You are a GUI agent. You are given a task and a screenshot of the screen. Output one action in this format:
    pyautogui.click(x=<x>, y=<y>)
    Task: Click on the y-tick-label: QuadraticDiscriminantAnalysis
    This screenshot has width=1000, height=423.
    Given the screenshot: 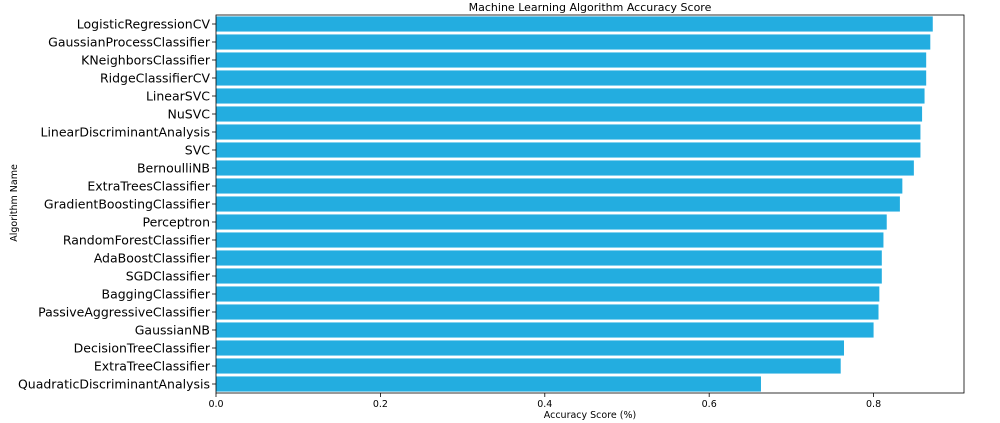 What is the action you would take?
    pyautogui.click(x=114, y=384)
    